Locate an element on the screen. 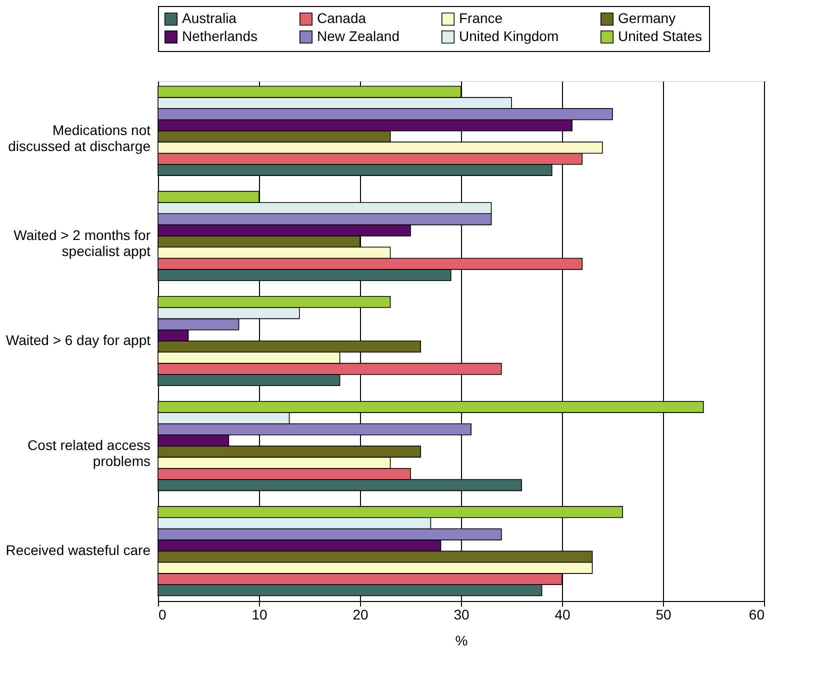 The image size is (821, 679). y-tick-label: Waited > 6 day for appt is located at coordinates (78, 340).